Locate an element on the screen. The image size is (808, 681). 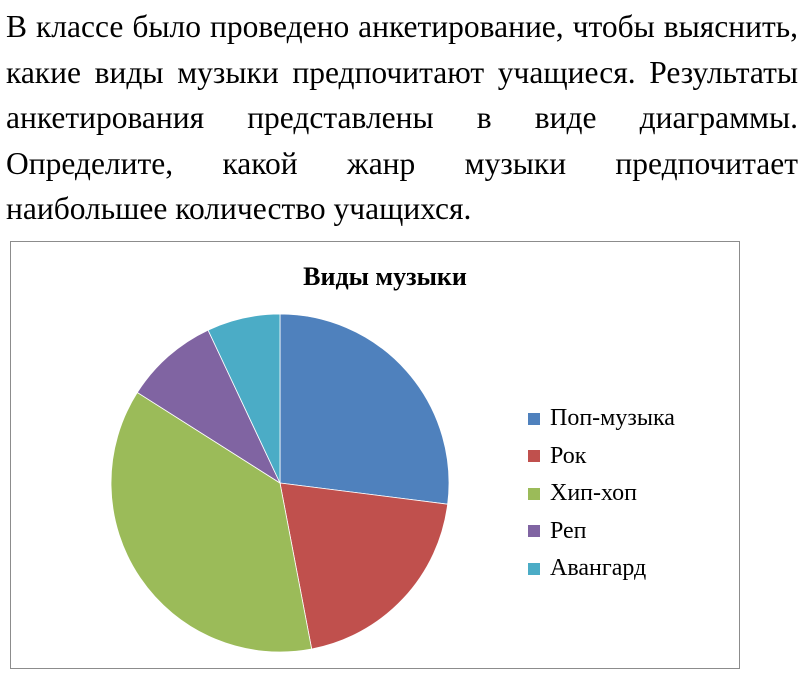
legend-label: Реп is located at coordinates (568, 530).